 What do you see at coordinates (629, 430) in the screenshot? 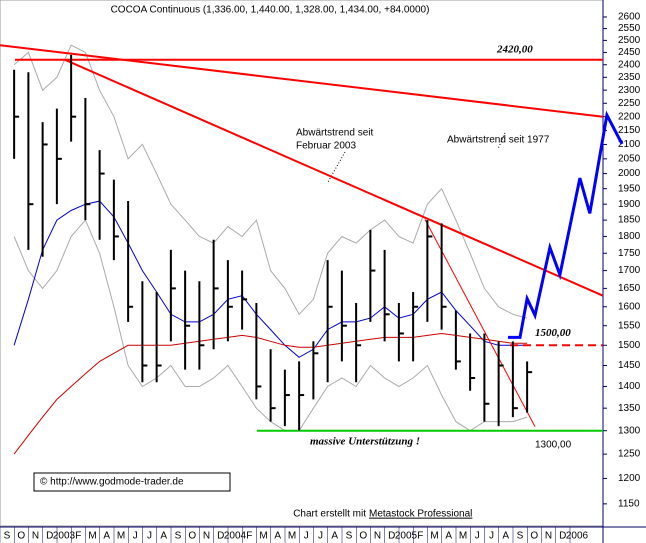
I see `y-tick-label: 1300` at bounding box center [629, 430].